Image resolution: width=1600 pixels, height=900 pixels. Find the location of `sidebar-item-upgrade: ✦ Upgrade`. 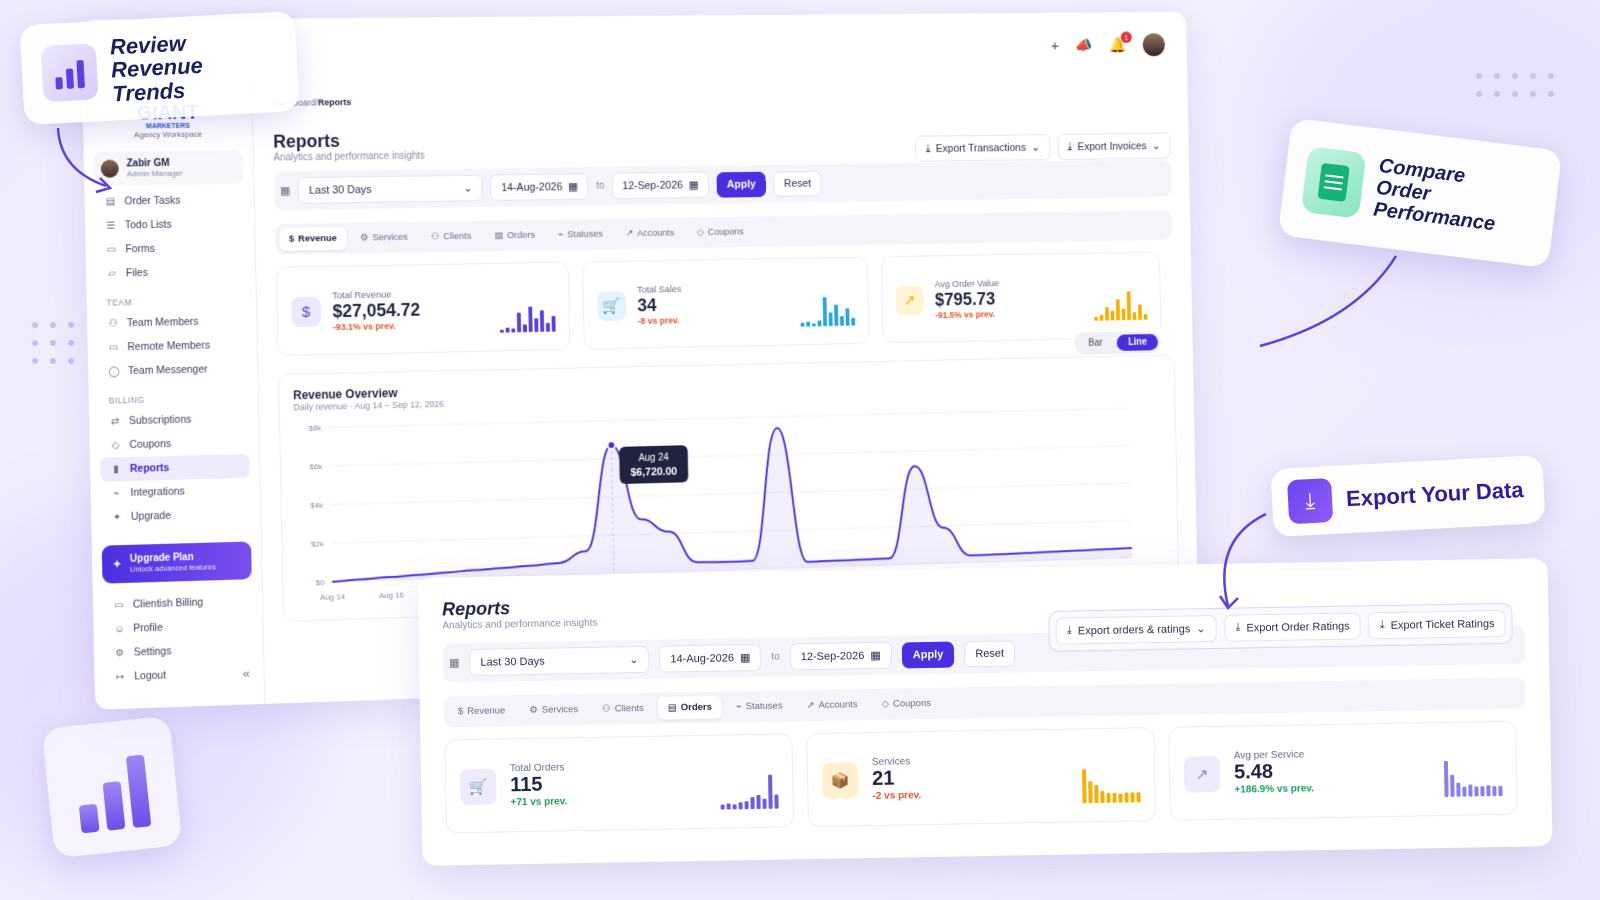

sidebar-item-upgrade: ✦ Upgrade is located at coordinates (176, 516).